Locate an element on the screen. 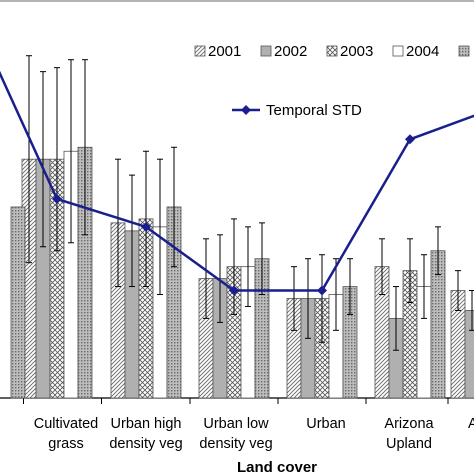  category-label-2-1: density veg is located at coordinates (145, 444).